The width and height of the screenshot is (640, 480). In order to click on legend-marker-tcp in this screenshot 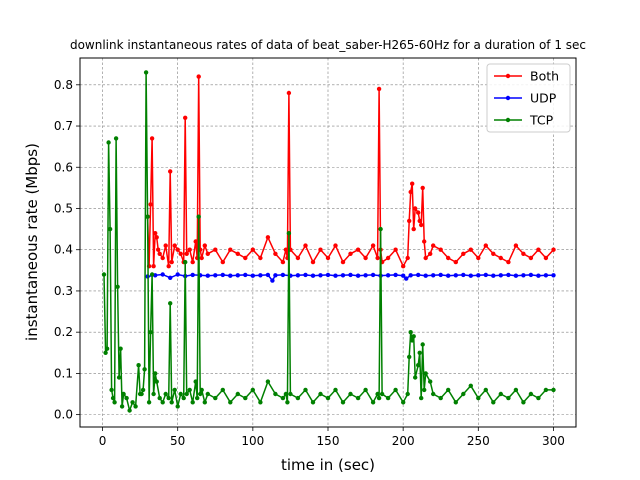, I will do `click(508, 120)`.